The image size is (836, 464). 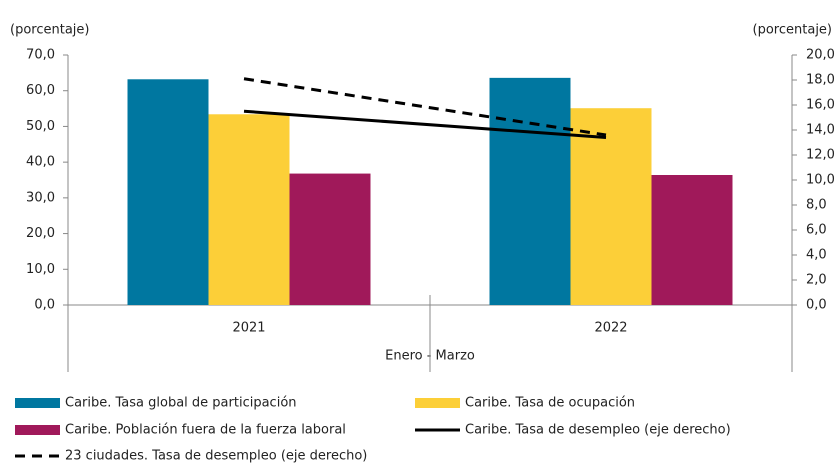 I want to click on y2-tick-label: 0,0, so click(x=816, y=305).